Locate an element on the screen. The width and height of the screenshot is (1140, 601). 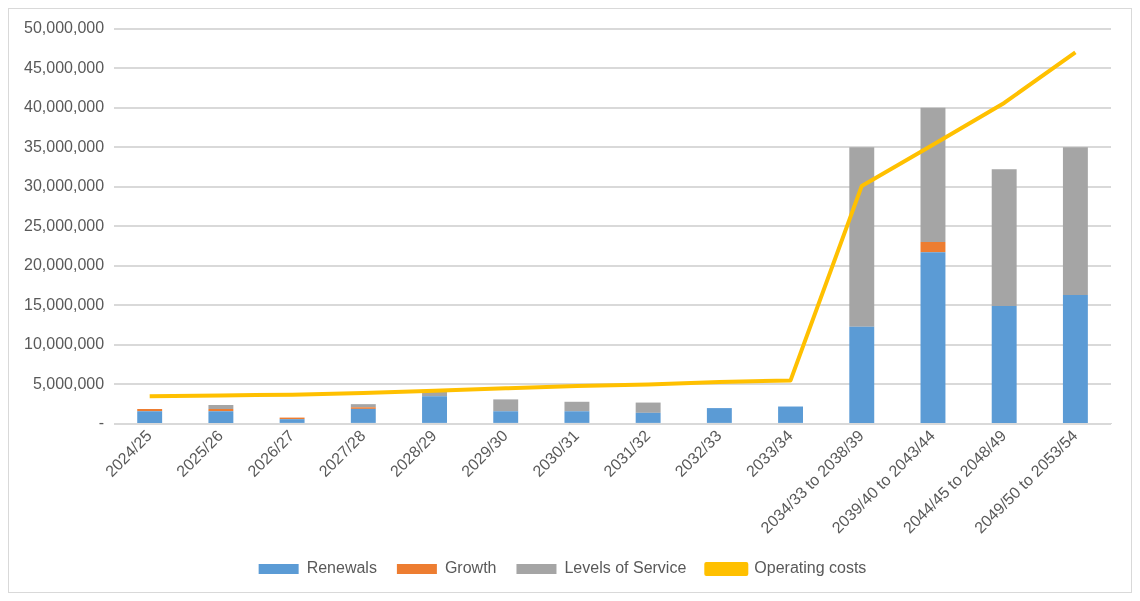
y-tick-label: 25,000,000 is located at coordinates (64, 225).